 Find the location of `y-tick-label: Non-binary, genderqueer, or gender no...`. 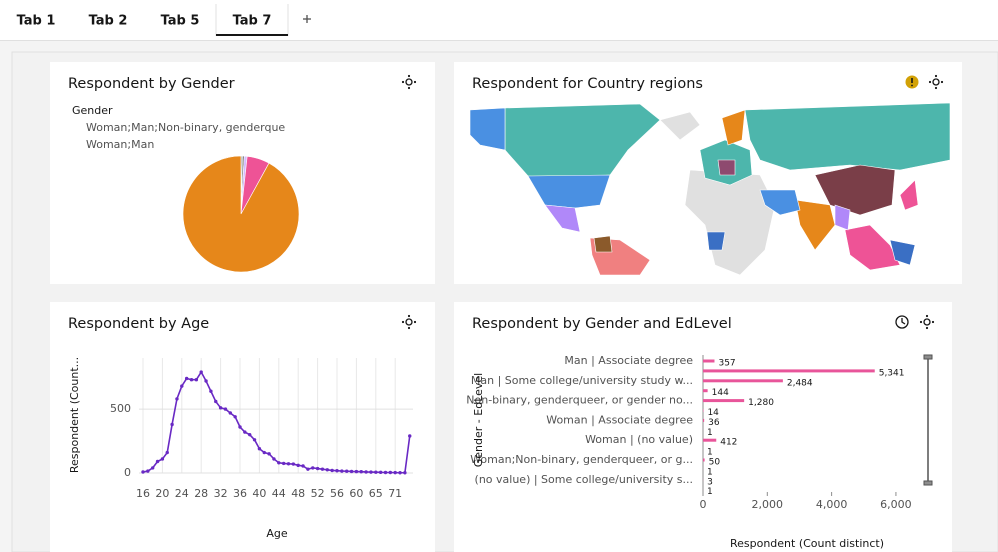

y-tick-label: Non-binary, genderqueer, or gender no... is located at coordinates (579, 400).